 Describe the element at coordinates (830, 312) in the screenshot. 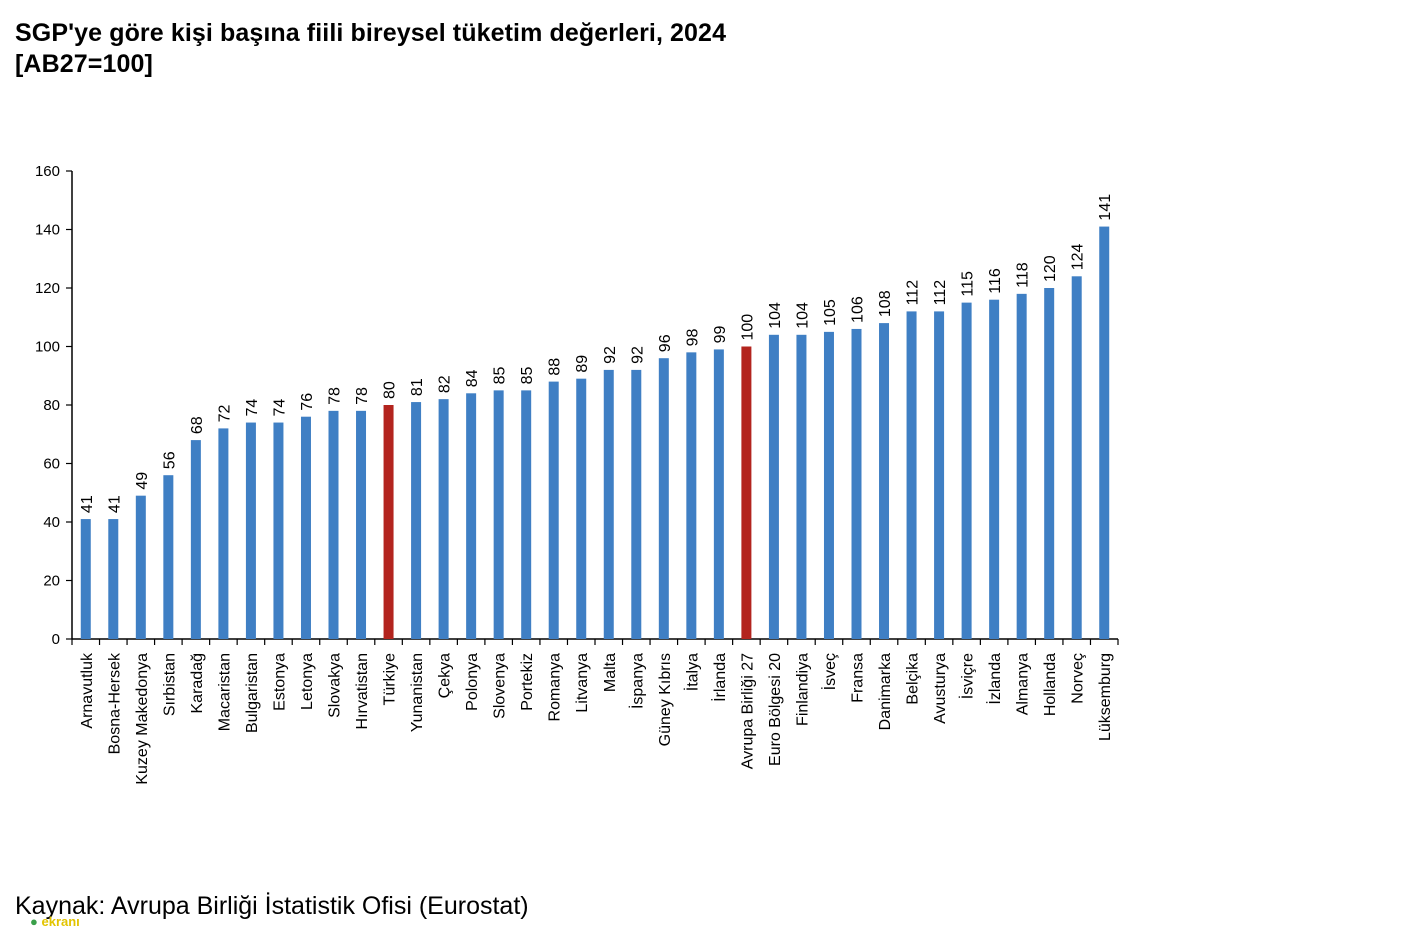

I see `data-label: 105` at that location.